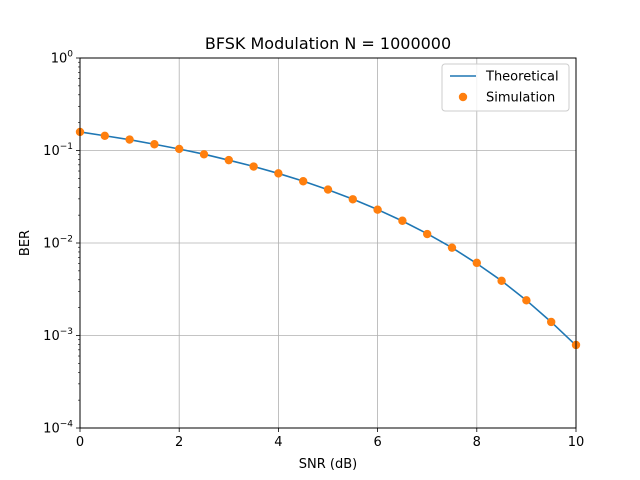 The height and width of the screenshot is (480, 640). Describe the element at coordinates (377, 442) in the screenshot. I see `x-tick-label: 6` at that location.